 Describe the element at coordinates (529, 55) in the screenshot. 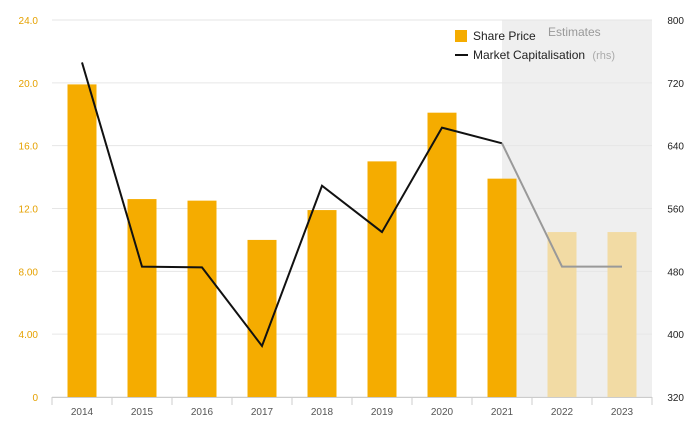

I see `legend-market-cap-name: Market Capitalisation` at that location.